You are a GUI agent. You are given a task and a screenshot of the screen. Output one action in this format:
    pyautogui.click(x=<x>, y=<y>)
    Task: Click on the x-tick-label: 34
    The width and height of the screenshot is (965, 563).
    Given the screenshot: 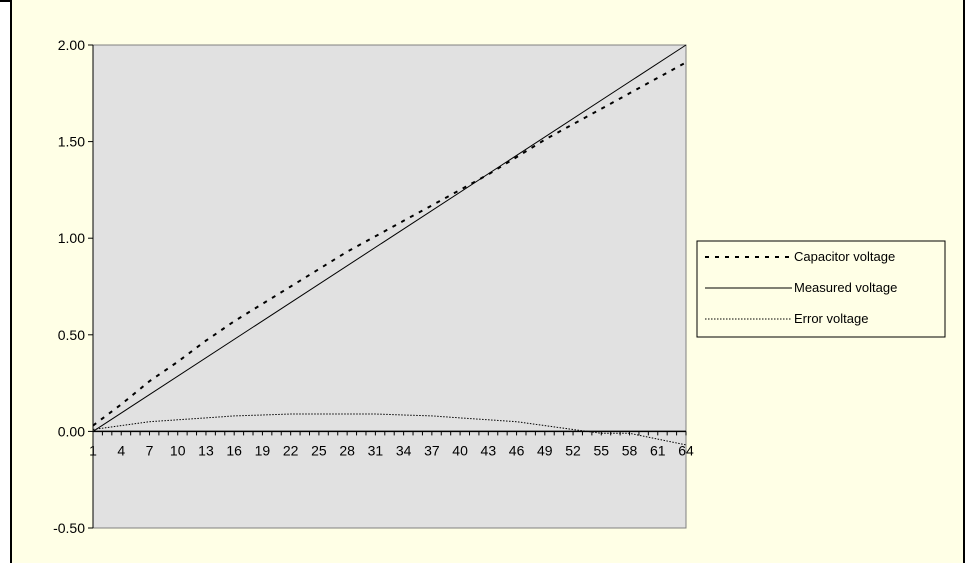 What is the action you would take?
    pyautogui.click(x=404, y=450)
    